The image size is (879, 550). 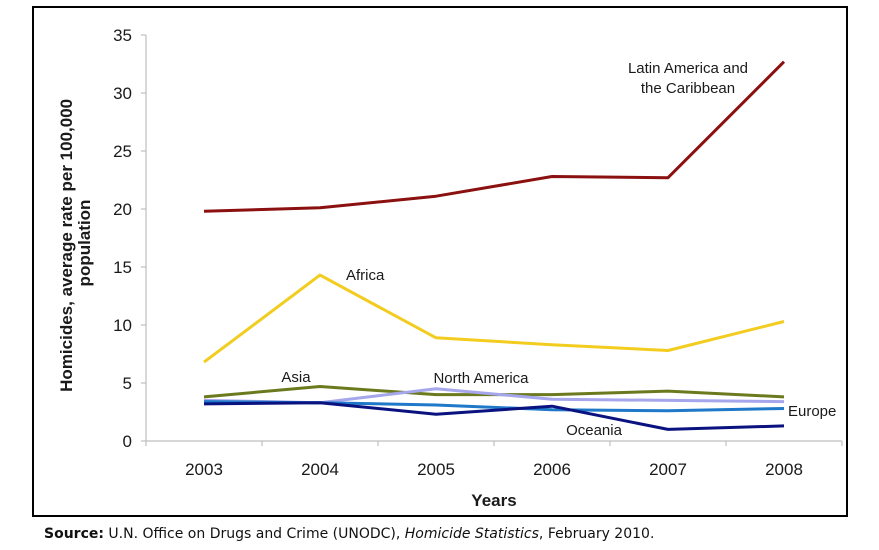 I want to click on source-label: Source:, so click(x=74, y=534).